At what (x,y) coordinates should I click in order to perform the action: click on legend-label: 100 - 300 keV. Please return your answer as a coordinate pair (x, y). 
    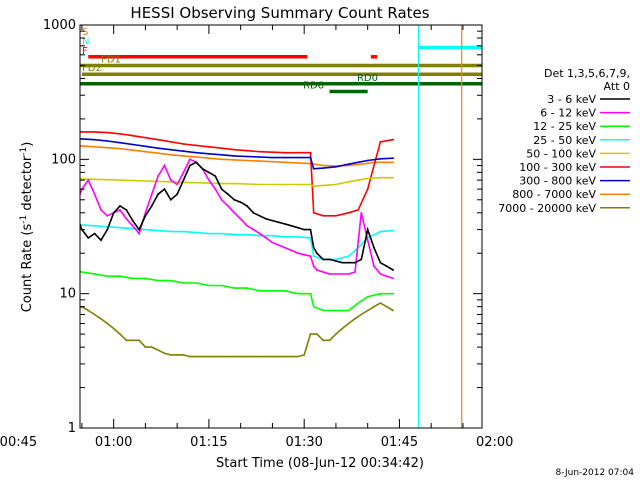
    Looking at the image, I should click on (557, 167).